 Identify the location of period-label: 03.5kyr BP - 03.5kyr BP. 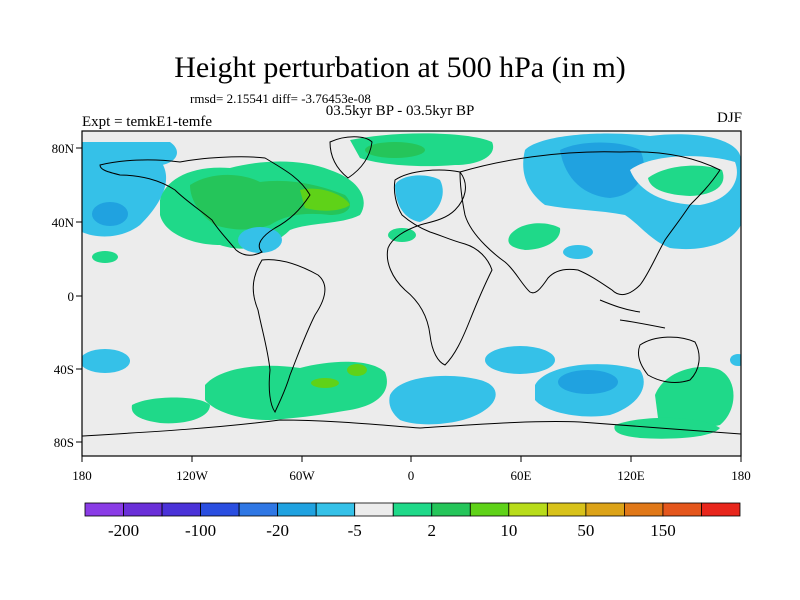
(400, 111).